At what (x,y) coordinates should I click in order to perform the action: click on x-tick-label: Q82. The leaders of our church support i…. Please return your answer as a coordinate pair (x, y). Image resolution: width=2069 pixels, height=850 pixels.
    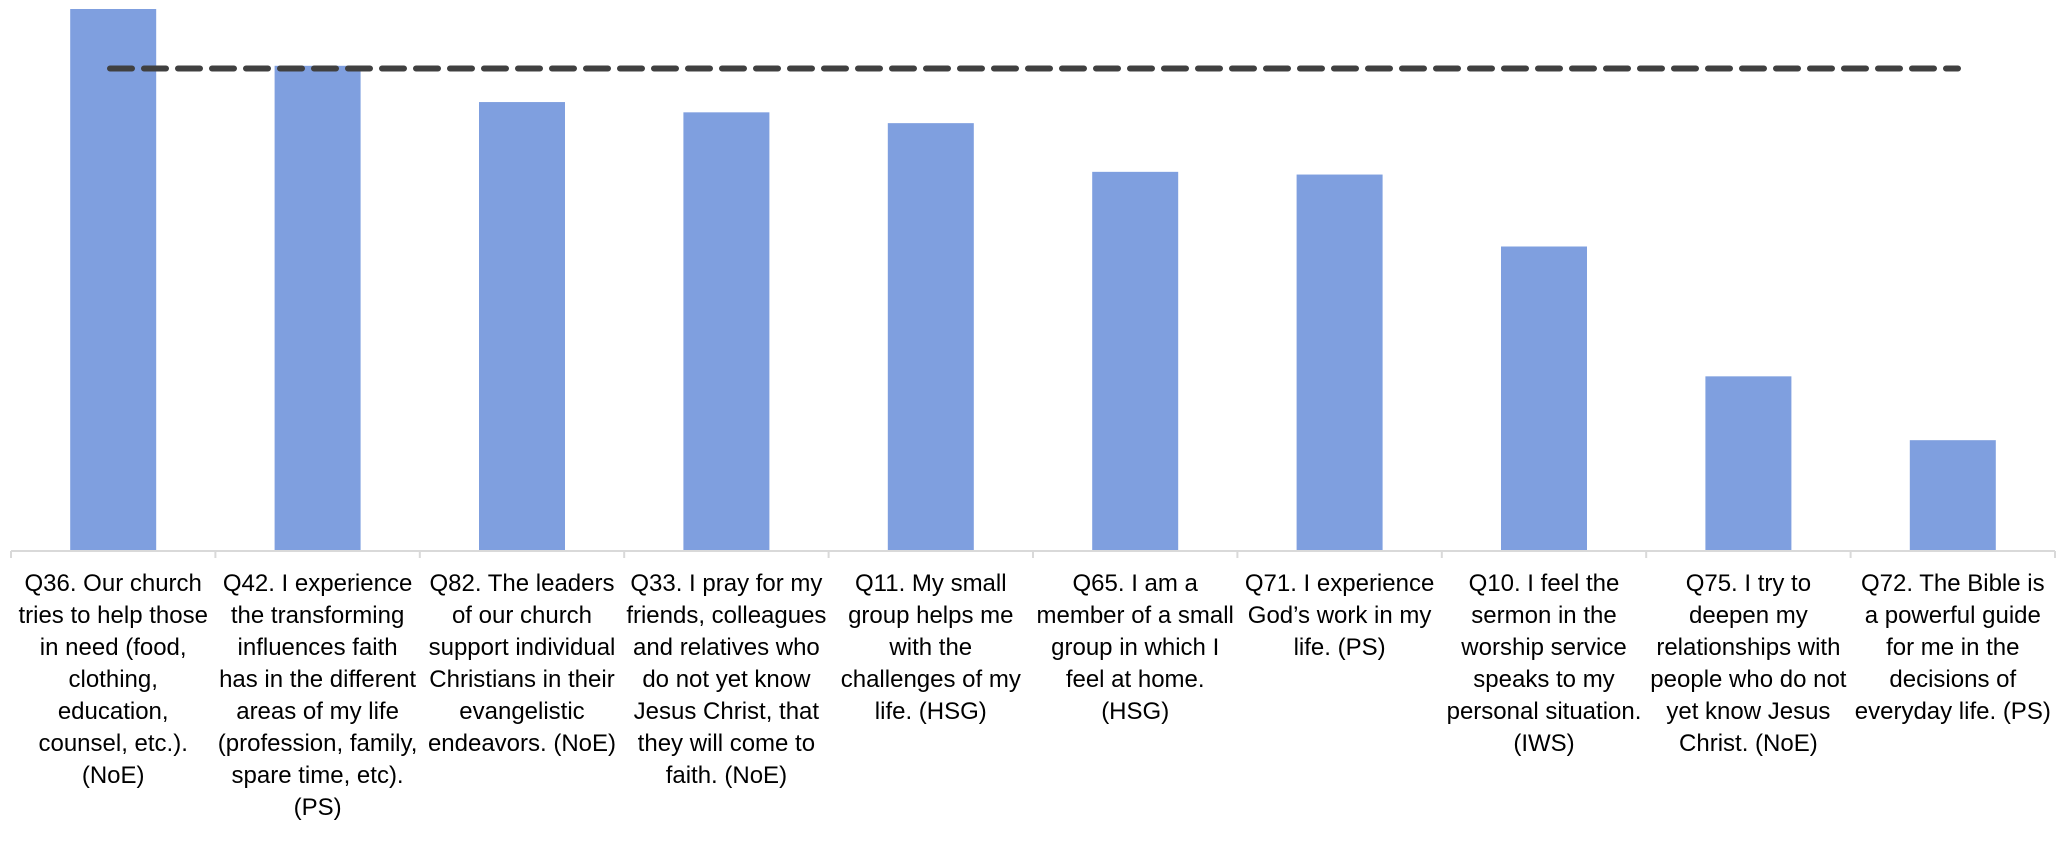
    Looking at the image, I should click on (522, 663).